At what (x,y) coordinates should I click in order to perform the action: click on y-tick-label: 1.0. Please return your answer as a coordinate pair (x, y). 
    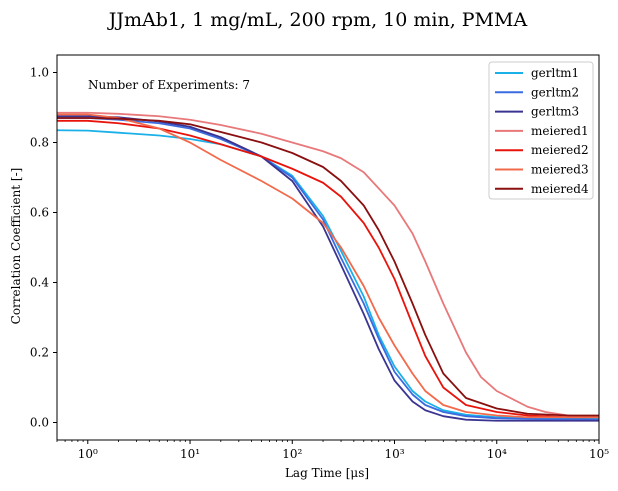
    Looking at the image, I should click on (39, 73).